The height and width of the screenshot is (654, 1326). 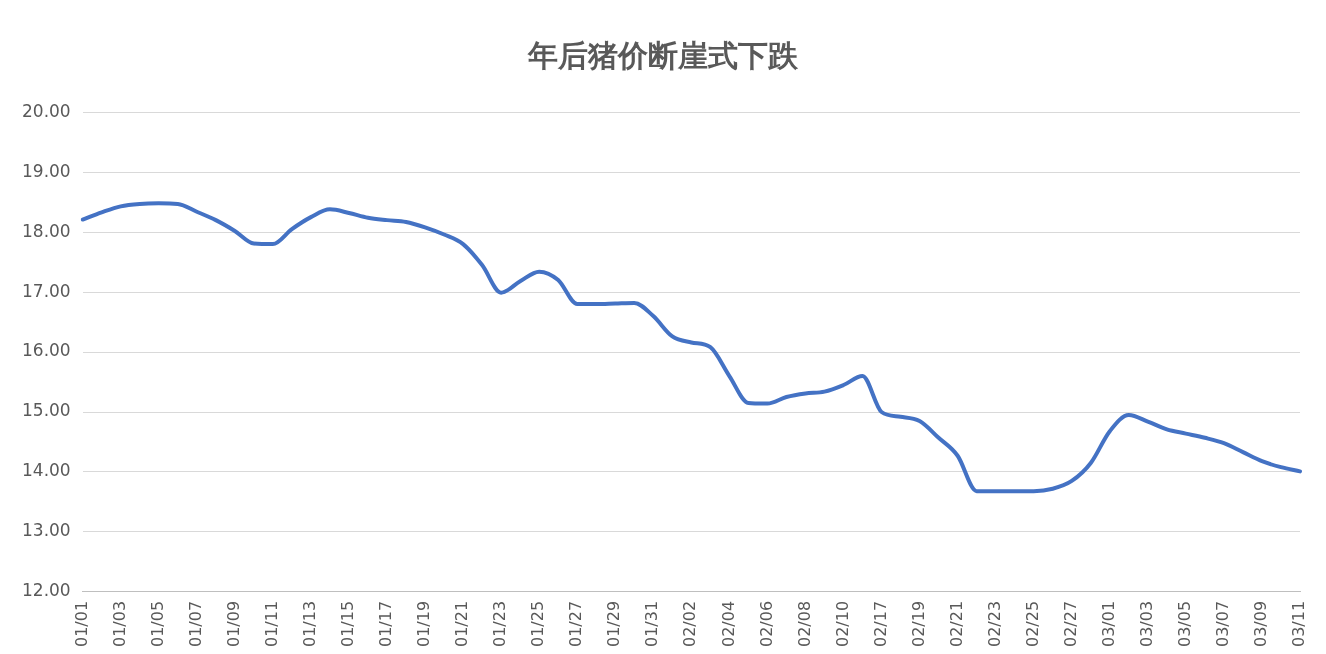 I want to click on x-tick-label: 02/02, so click(x=690, y=623).